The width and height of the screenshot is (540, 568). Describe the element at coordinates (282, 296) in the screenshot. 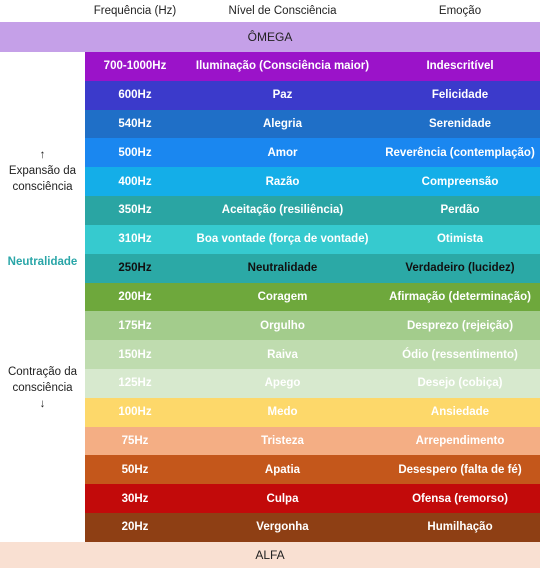

I see `level-cell: Coragem` at that location.